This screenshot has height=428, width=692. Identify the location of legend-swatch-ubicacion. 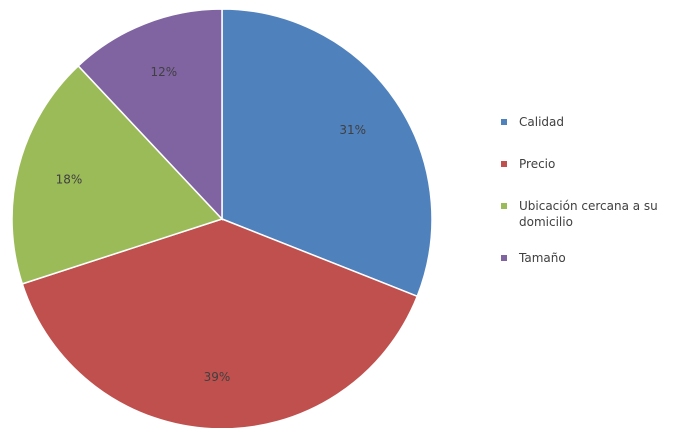
(504, 206).